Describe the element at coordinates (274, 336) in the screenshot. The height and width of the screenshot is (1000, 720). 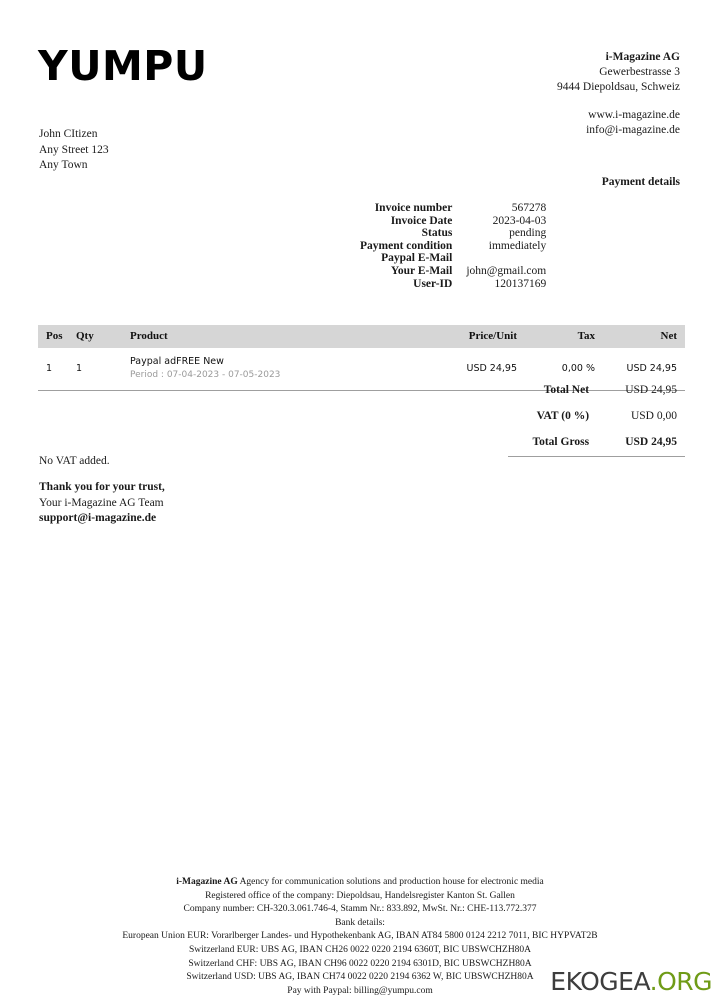
I see `column-header-product: Product` at that location.